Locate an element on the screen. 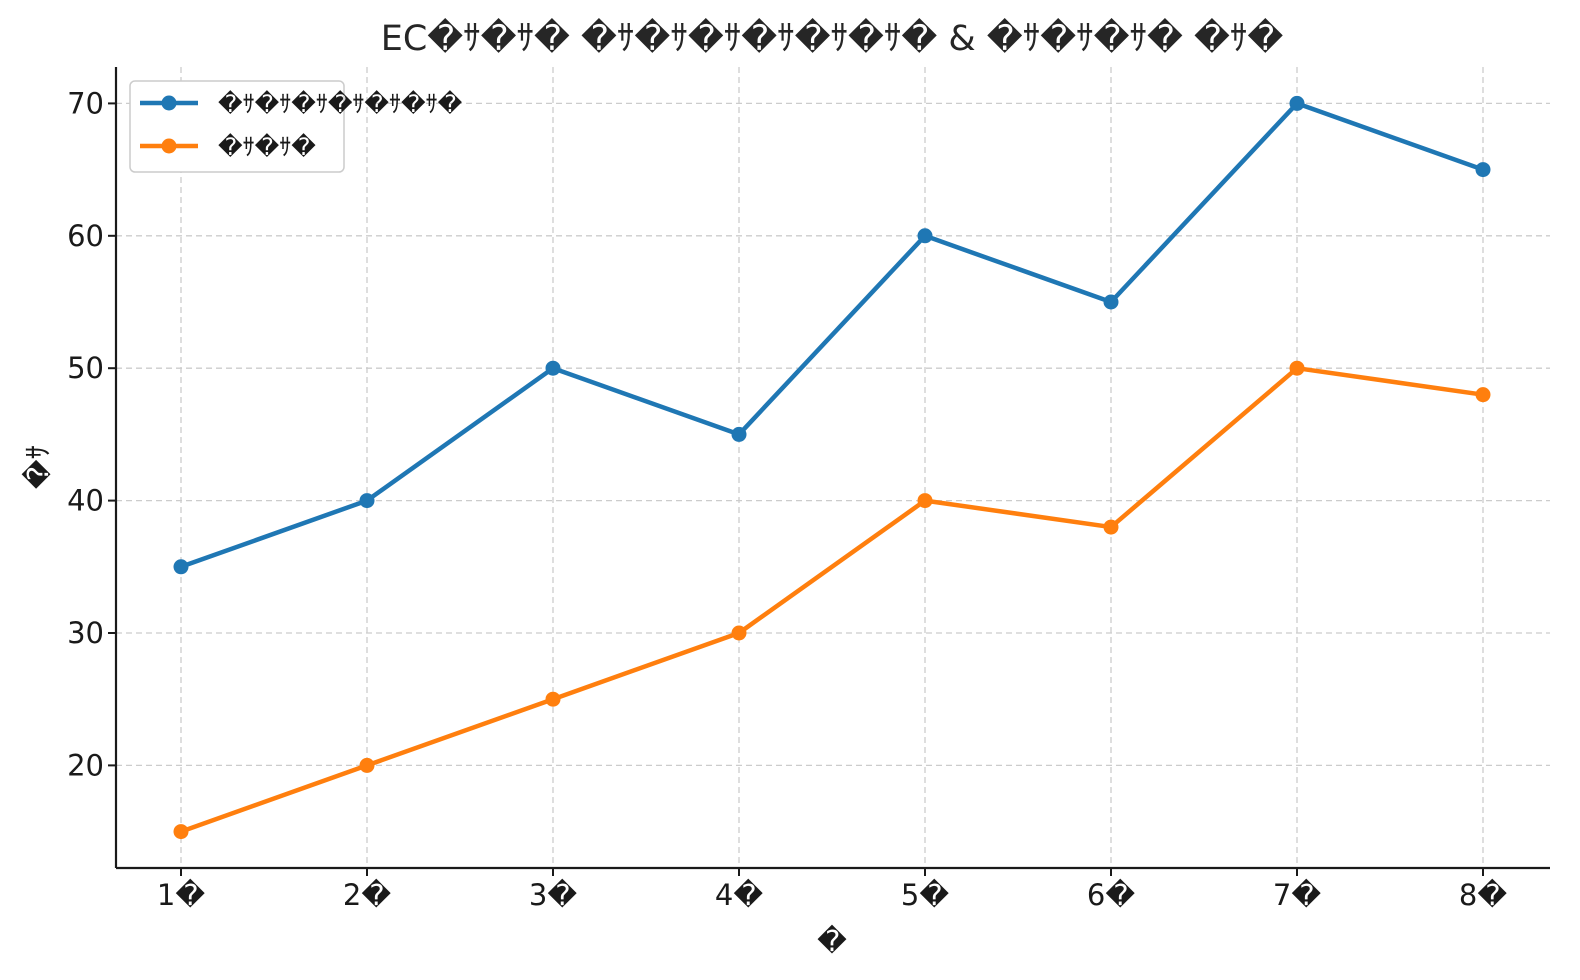 The width and height of the screenshot is (1580, 980). x-tick-label: 6� is located at coordinates (1111, 895).